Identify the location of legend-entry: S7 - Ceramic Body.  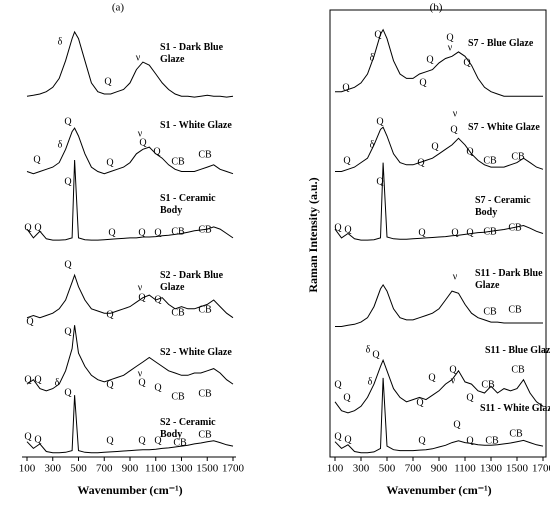
(503, 206).